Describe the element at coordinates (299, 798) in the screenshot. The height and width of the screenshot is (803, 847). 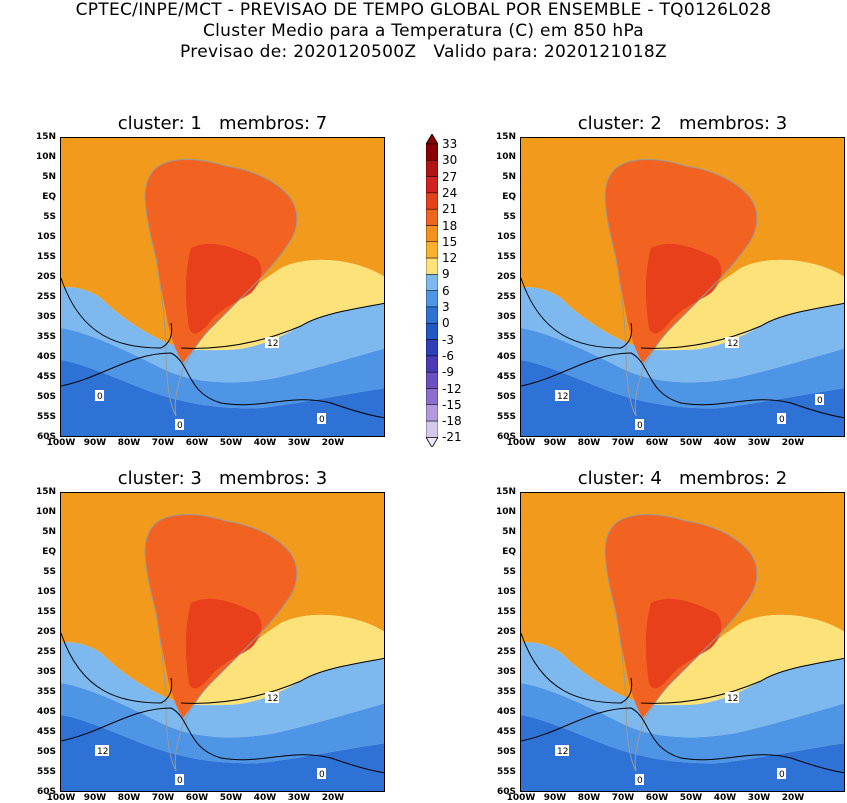
I see `longitude-tick-label: 30W` at that location.